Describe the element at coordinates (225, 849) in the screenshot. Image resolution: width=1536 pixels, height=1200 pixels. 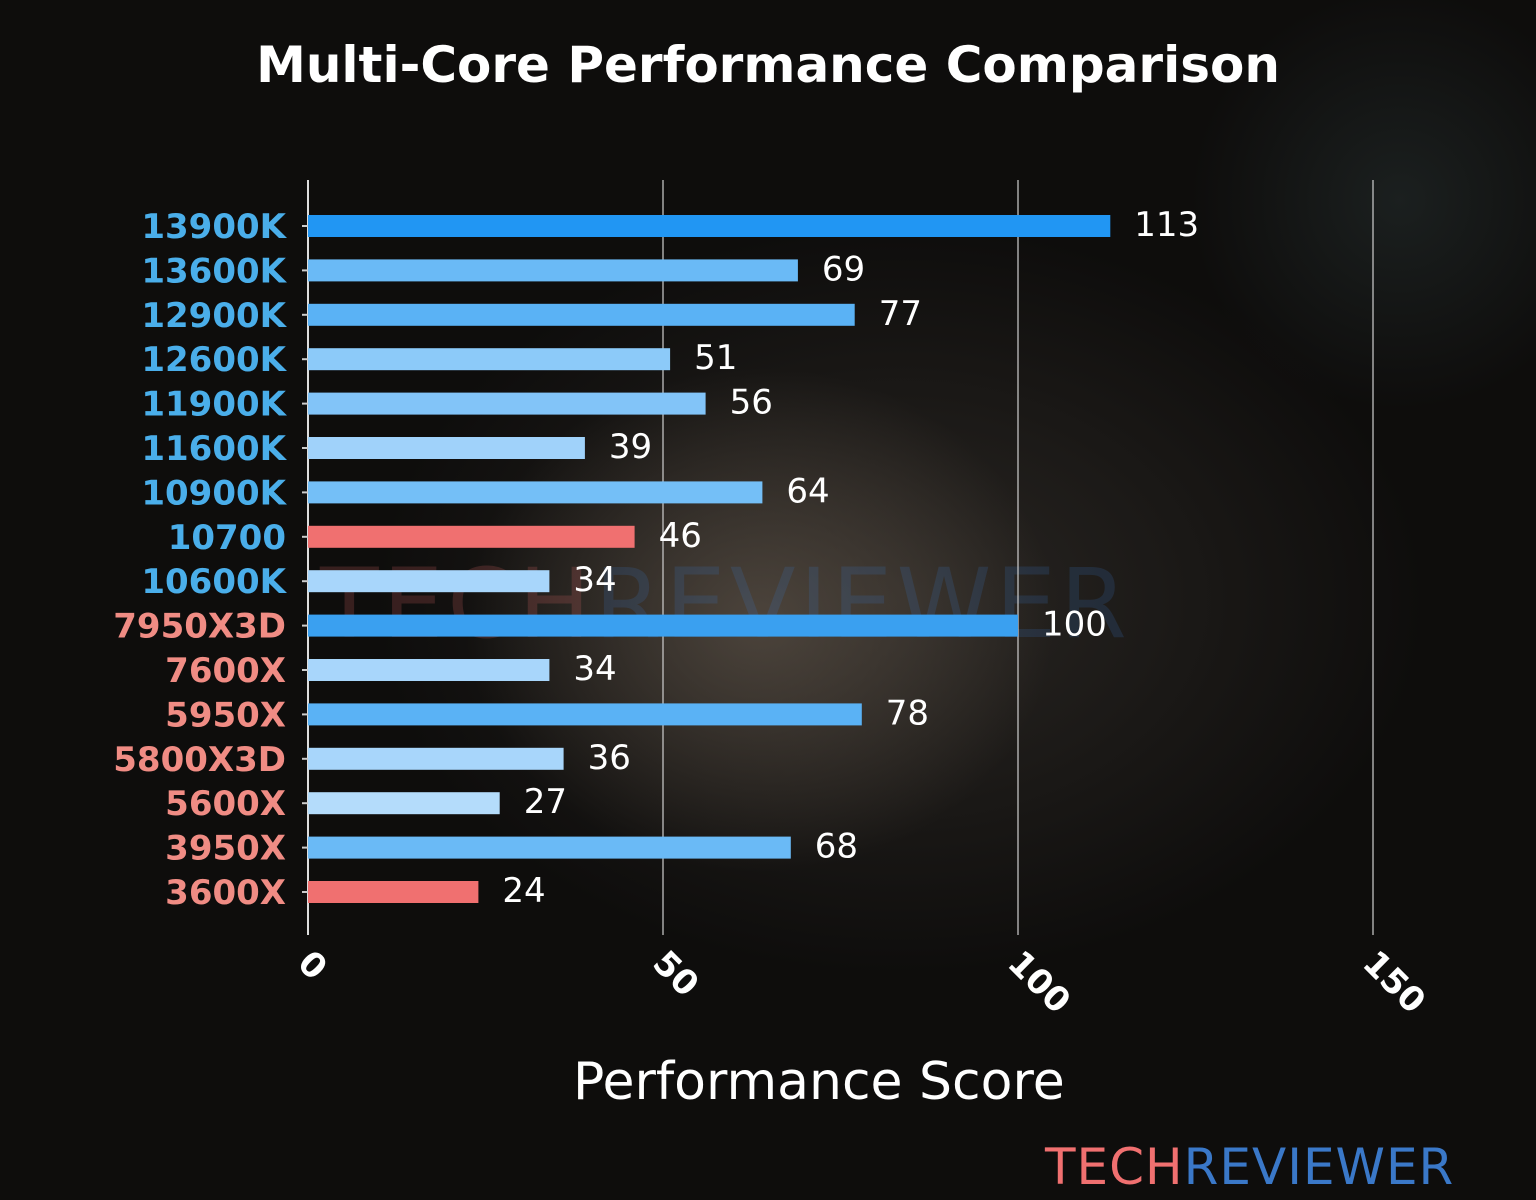
I see `y-tick-label: 3950X` at that location.